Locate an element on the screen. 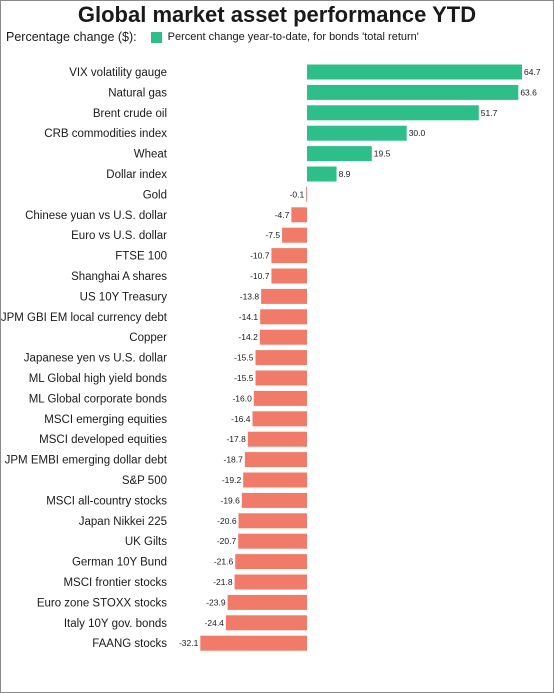 The height and width of the screenshot is (693, 554). value-label: -16.4 is located at coordinates (241, 419).